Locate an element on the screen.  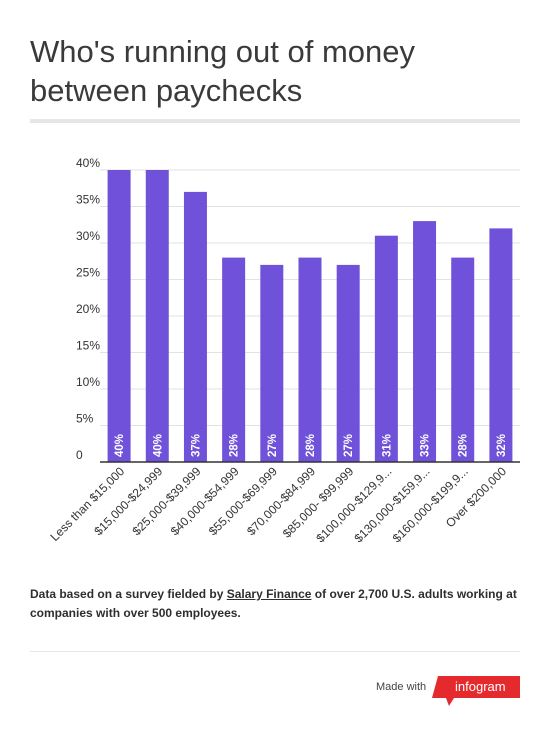
x-tick-label: $70,000-$84,999 is located at coordinates (281, 501).